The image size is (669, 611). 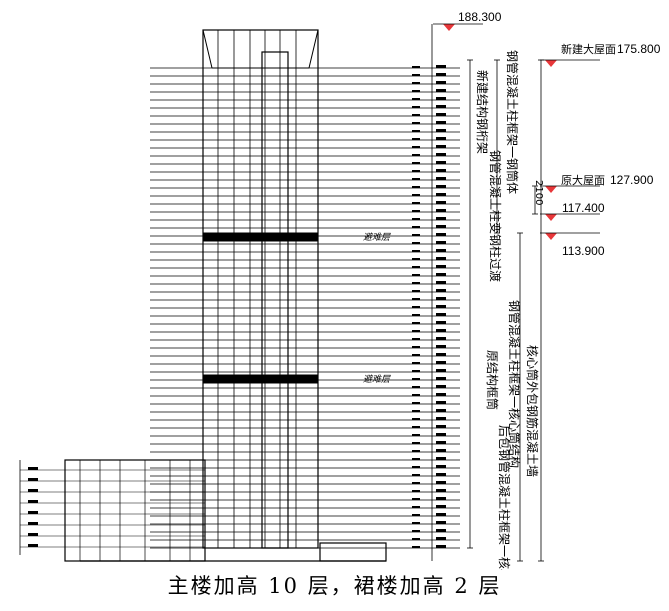 What do you see at coordinates (377, 237) in the screenshot?
I see `refuge-floor-label-1: 避难层` at bounding box center [377, 237].